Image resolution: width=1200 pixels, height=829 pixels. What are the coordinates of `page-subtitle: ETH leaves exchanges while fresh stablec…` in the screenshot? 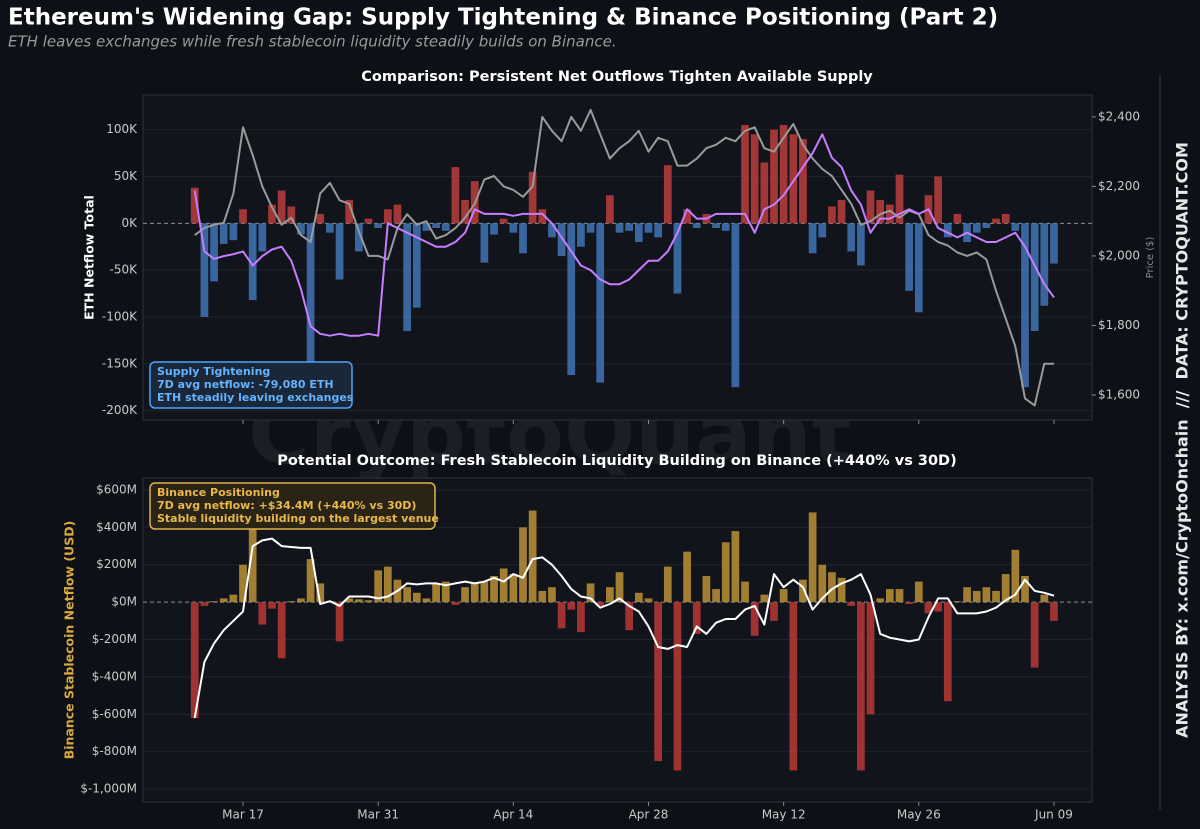 It's located at (312, 42).